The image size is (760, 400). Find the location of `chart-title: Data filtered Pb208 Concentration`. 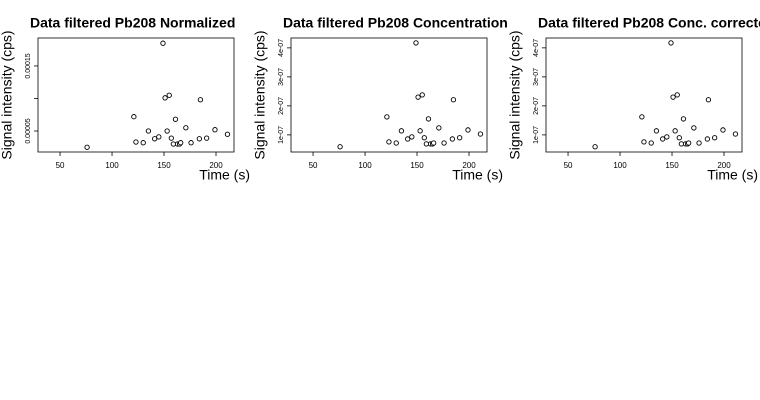

chart-title: Data filtered Pb208 Concentration is located at coordinates (395, 23).